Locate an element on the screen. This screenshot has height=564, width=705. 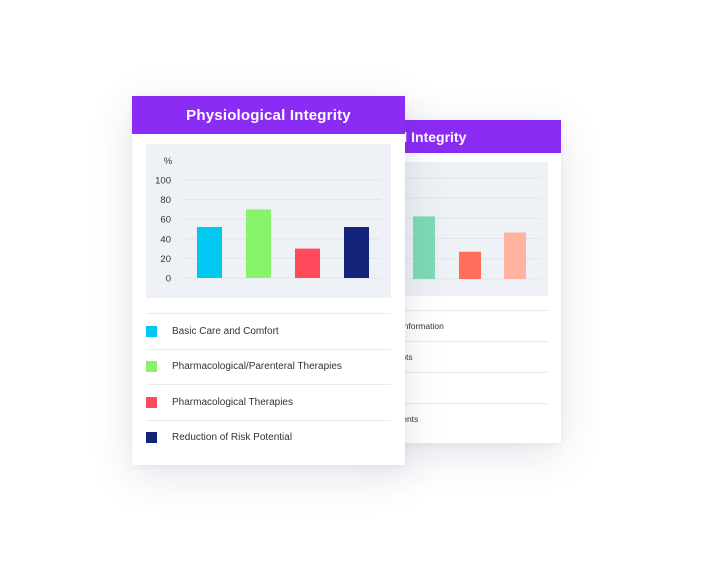
card-title: Physiological Integrity is located at coordinates (268, 115).